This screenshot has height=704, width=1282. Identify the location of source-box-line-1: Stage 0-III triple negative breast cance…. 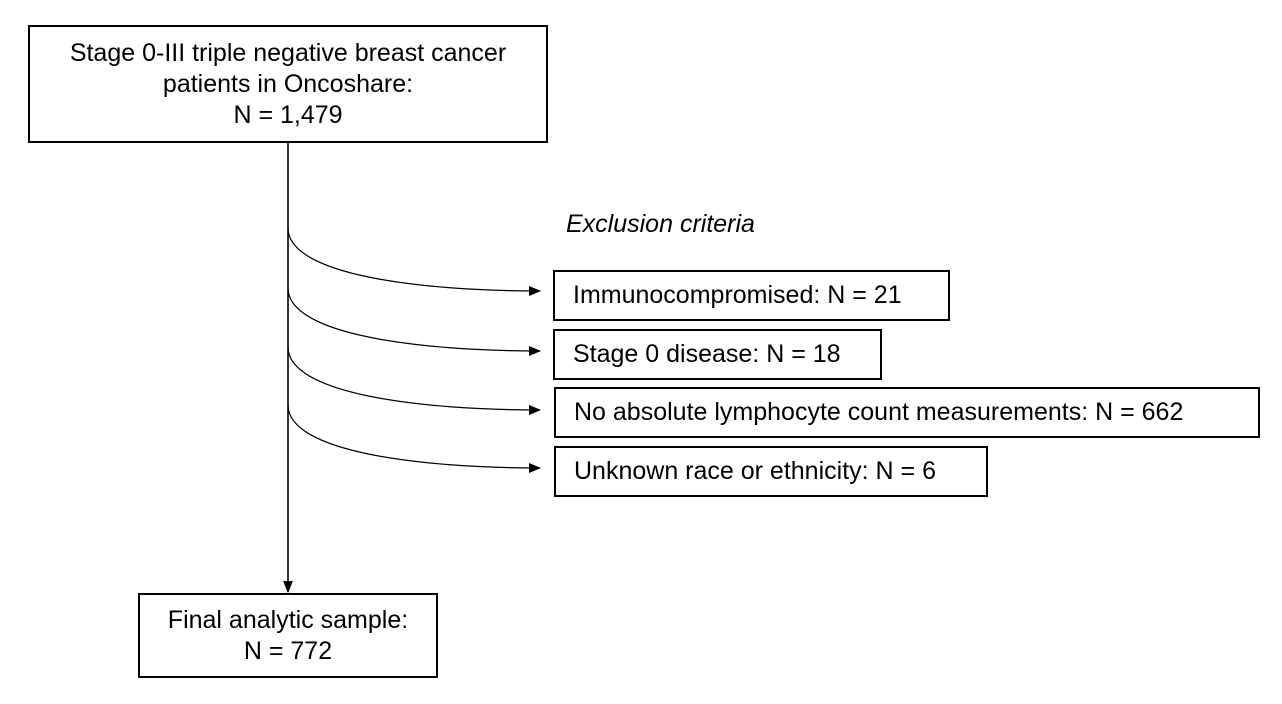
(288, 52).